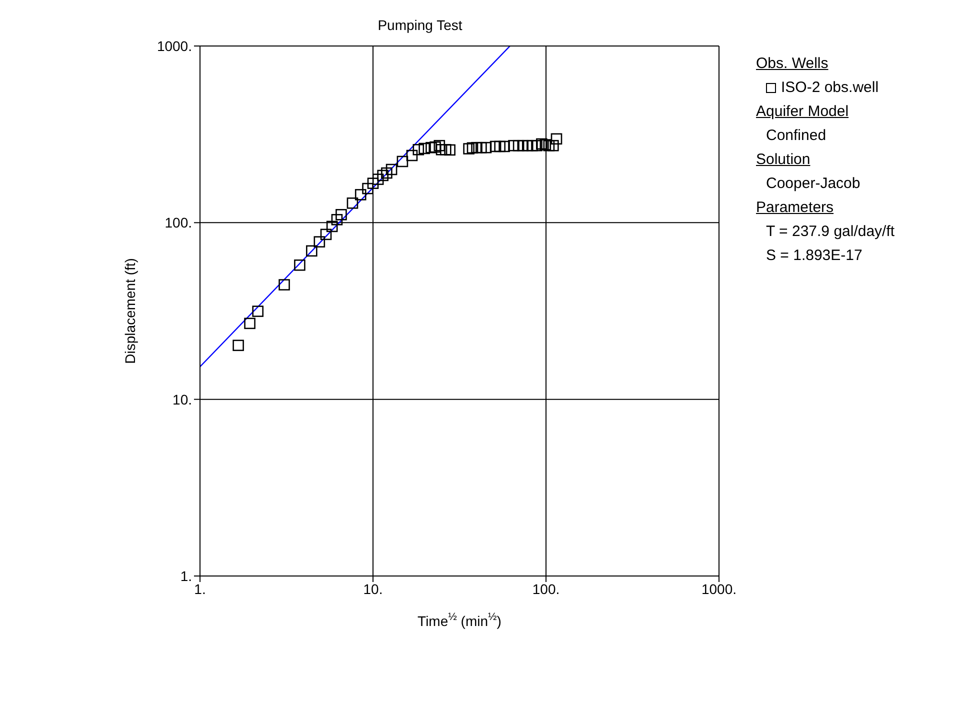  What do you see at coordinates (460, 620) in the screenshot?
I see `x-axis-title: Time$^{½}$ (min$^{½}$)` at bounding box center [460, 620].